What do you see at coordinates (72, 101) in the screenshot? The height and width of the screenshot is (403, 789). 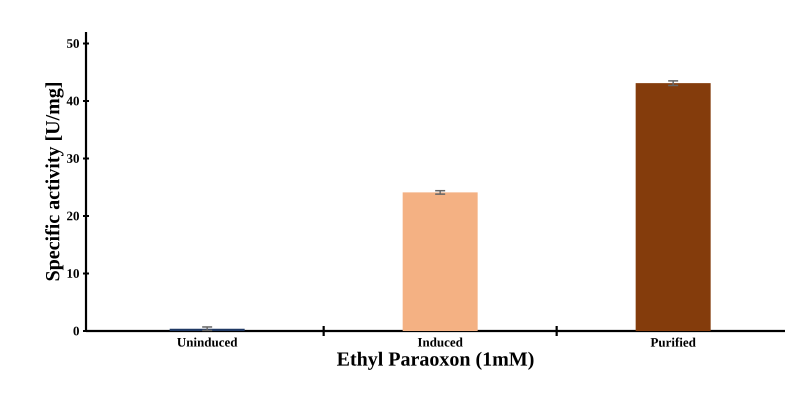 I see `y-tick-label: 40` at bounding box center [72, 101].